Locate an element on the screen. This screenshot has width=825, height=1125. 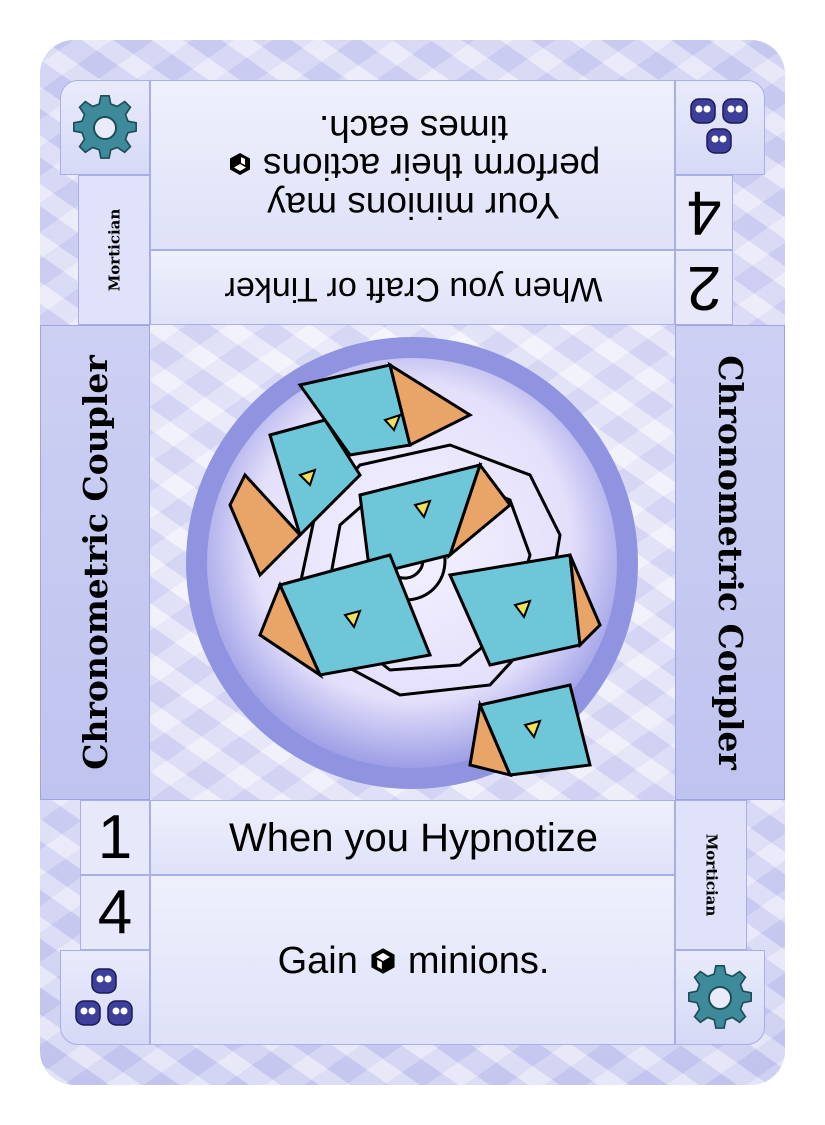
top-effect-line2: perform their actions is located at coordinates (414, 166).